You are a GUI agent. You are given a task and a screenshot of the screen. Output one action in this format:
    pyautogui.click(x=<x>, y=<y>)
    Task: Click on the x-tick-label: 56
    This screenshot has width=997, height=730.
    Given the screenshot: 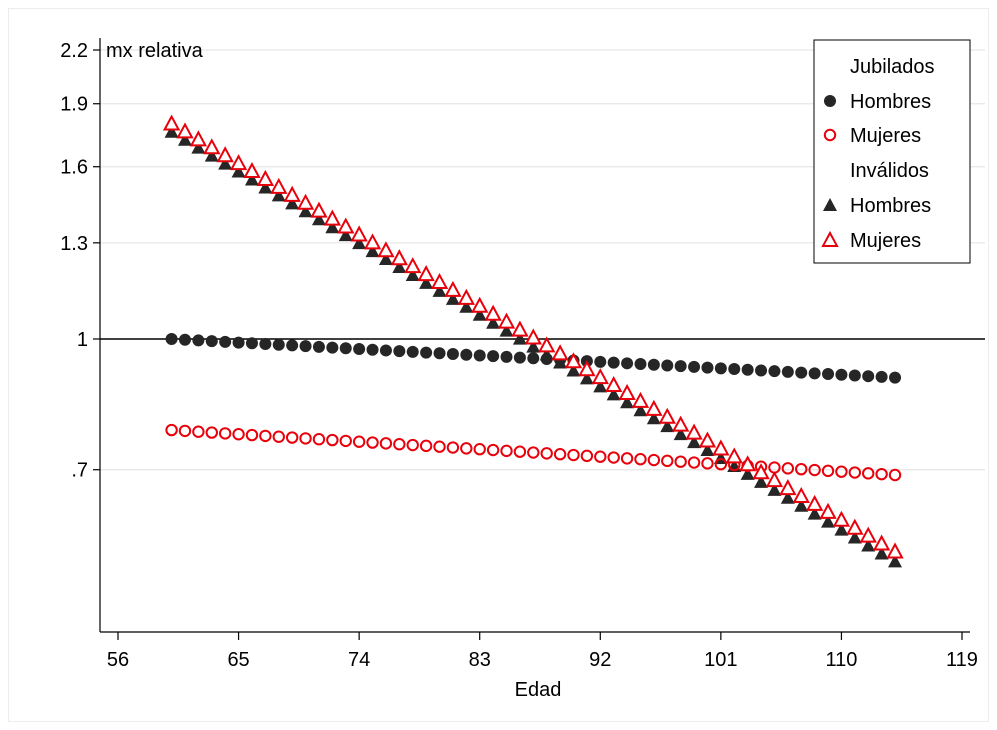 What is the action you would take?
    pyautogui.click(x=118, y=660)
    